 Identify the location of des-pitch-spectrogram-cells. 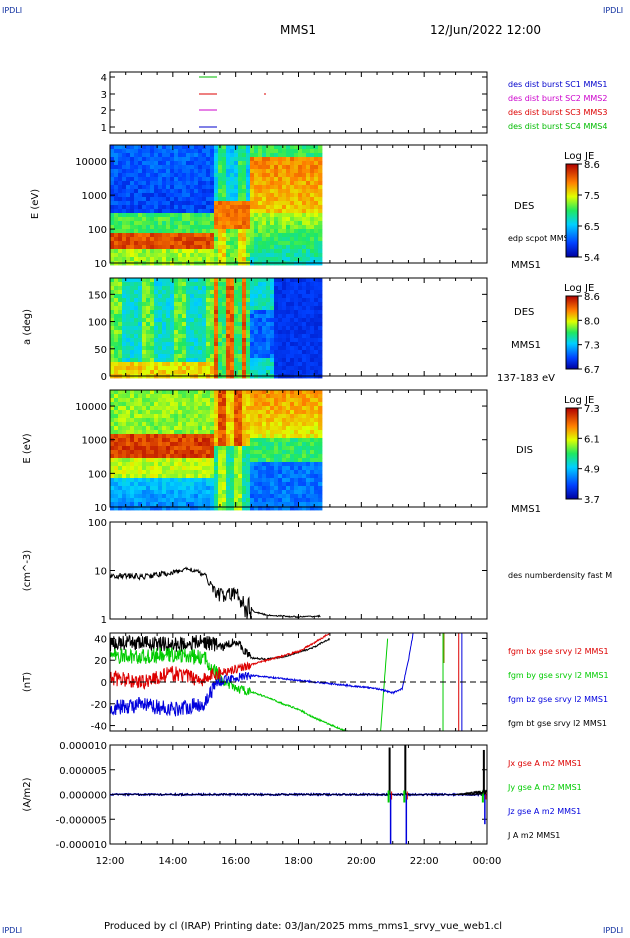
(216, 328).